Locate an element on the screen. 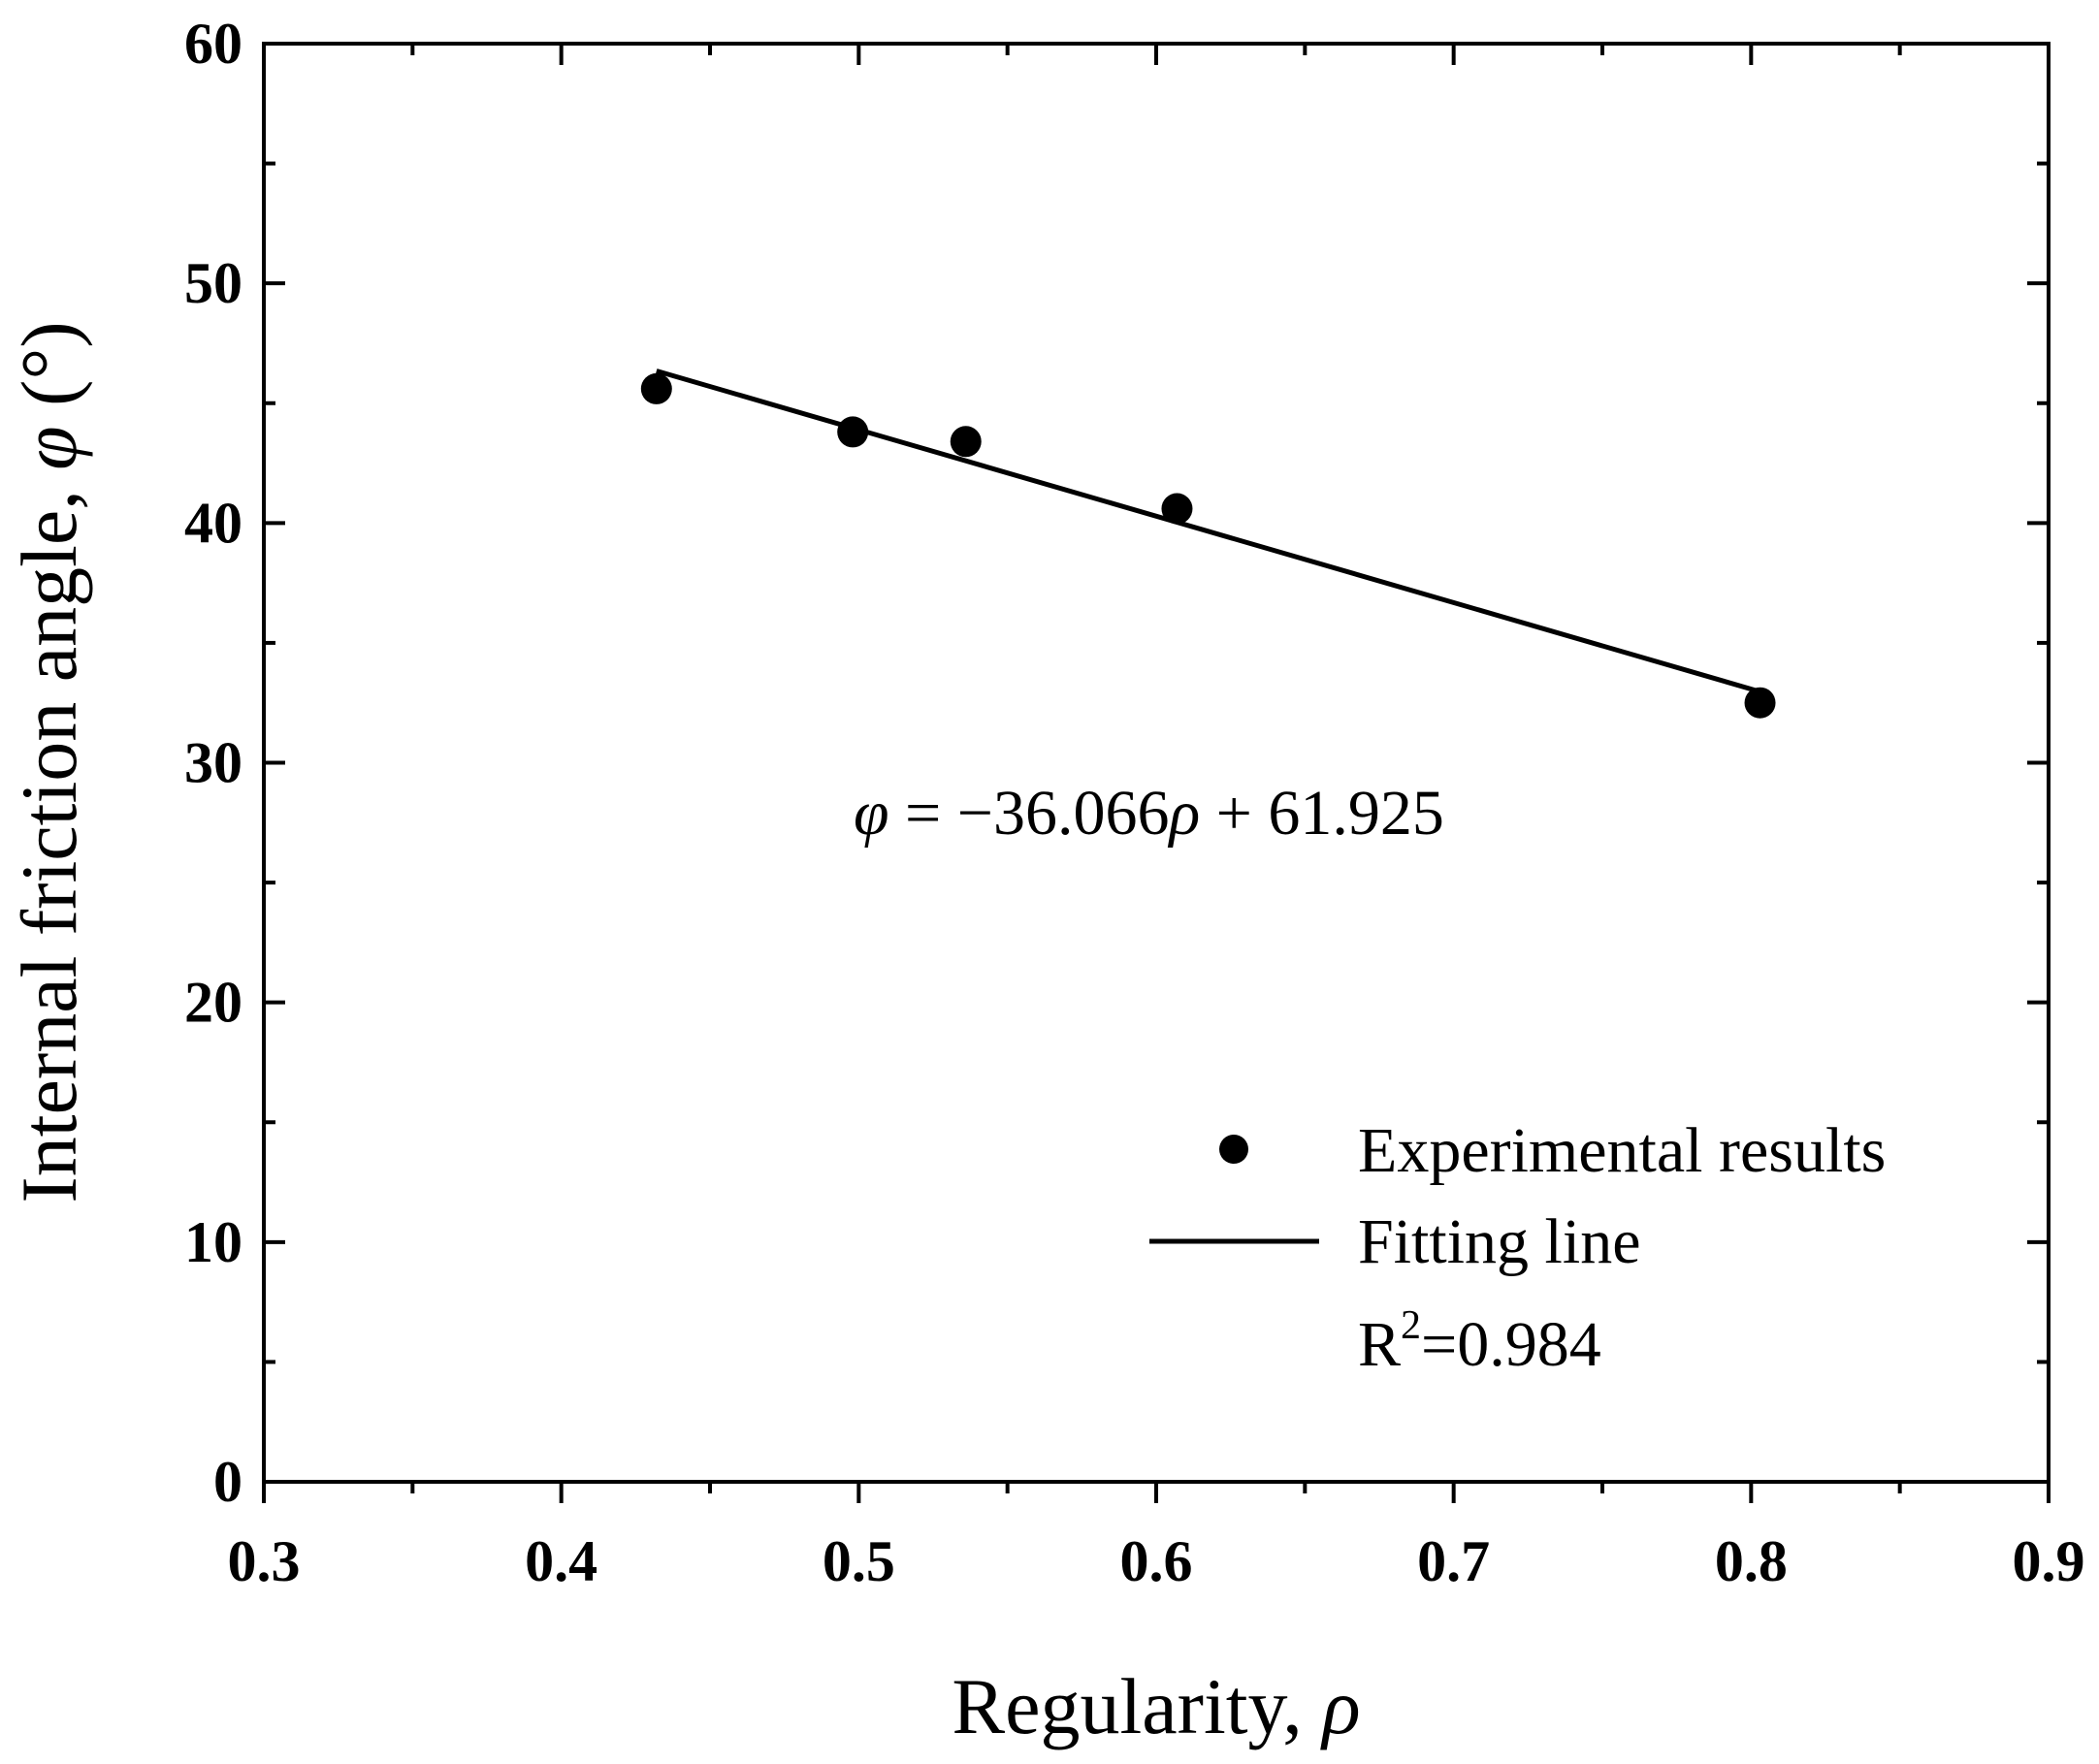  y-tick-label: 10 is located at coordinates (213, 1242).